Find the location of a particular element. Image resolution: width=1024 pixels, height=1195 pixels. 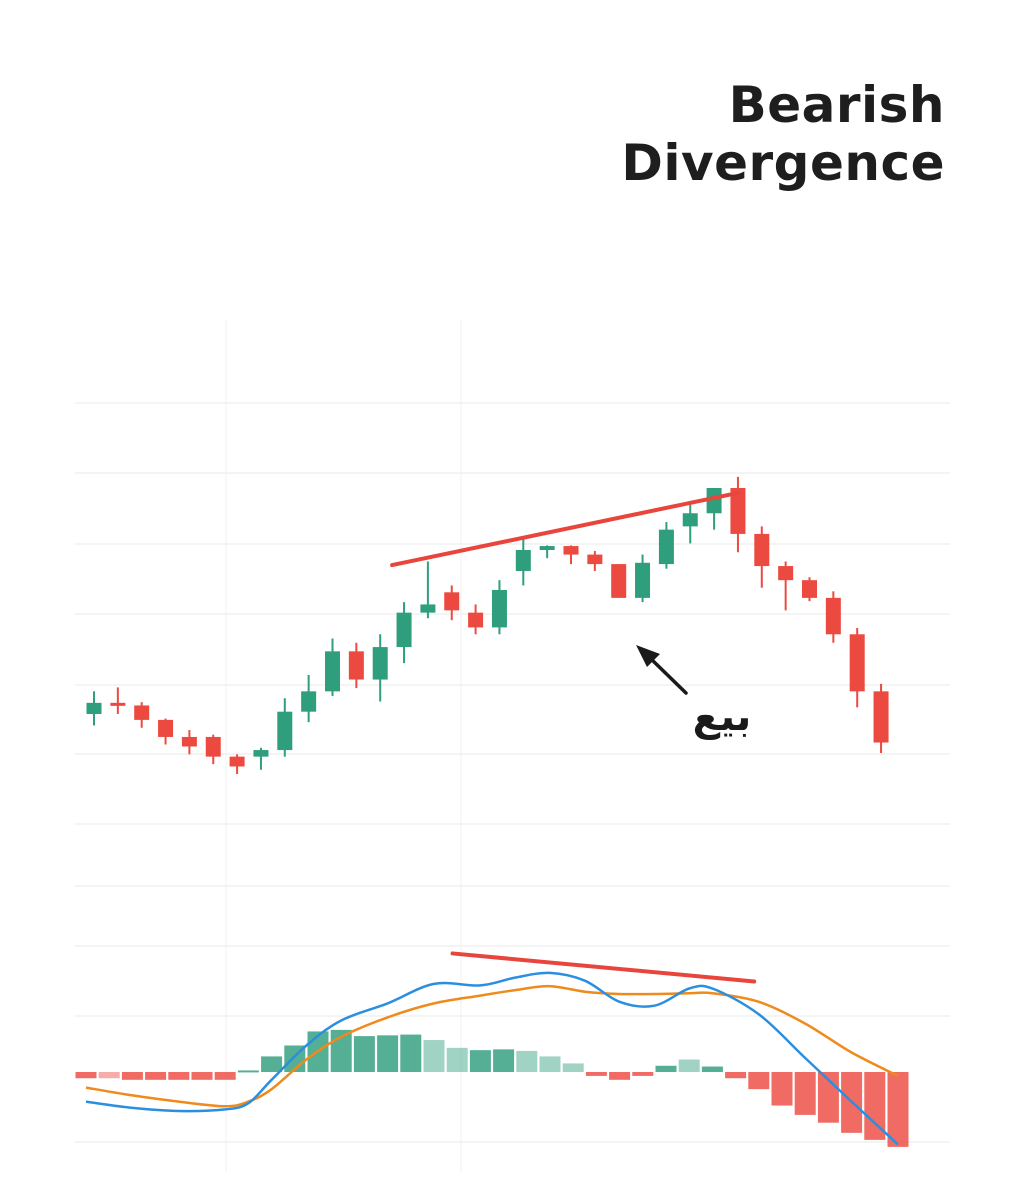

macd-histogram is located at coordinates (492, 1088).